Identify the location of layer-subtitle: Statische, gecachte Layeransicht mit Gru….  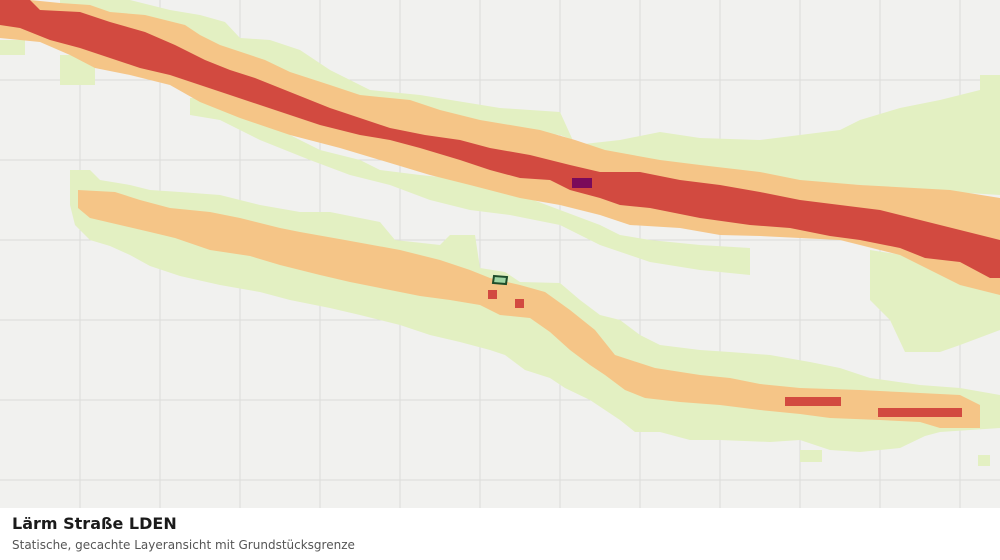
(183, 545).